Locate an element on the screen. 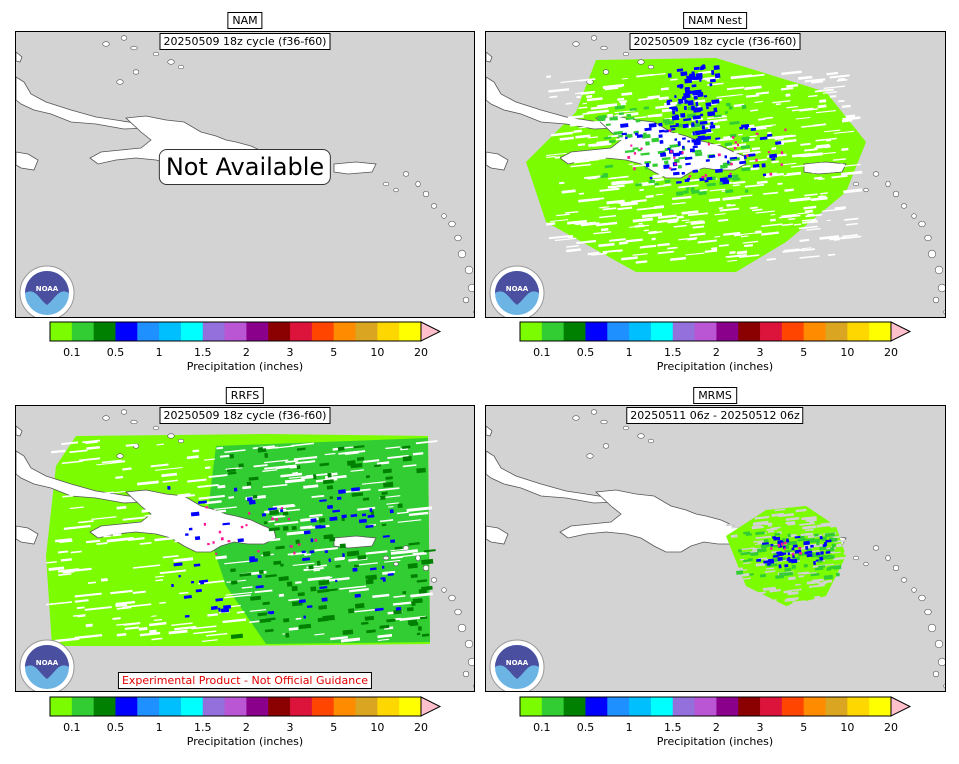  heavy-cells is located at coordinates (794, 552).